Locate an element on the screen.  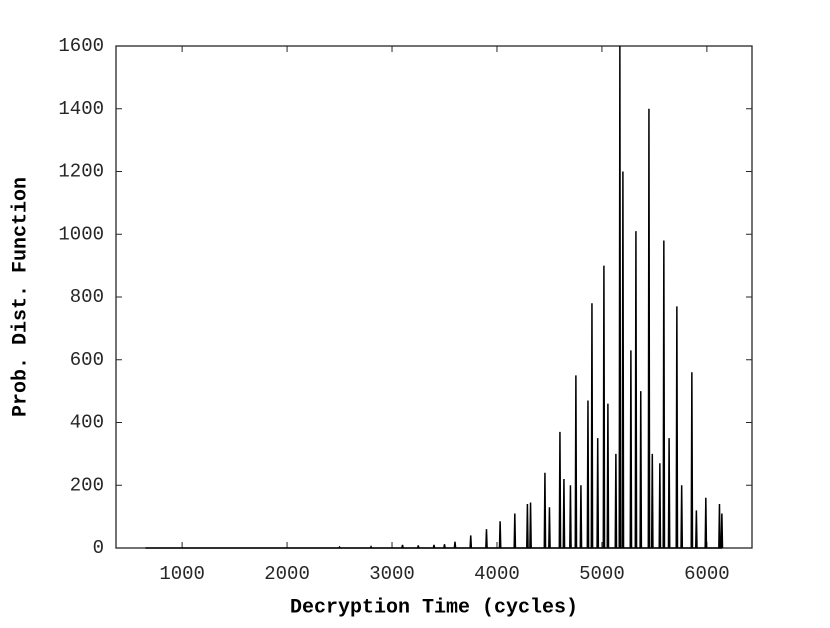
y-tick-label: 400 is located at coordinates (87, 423).